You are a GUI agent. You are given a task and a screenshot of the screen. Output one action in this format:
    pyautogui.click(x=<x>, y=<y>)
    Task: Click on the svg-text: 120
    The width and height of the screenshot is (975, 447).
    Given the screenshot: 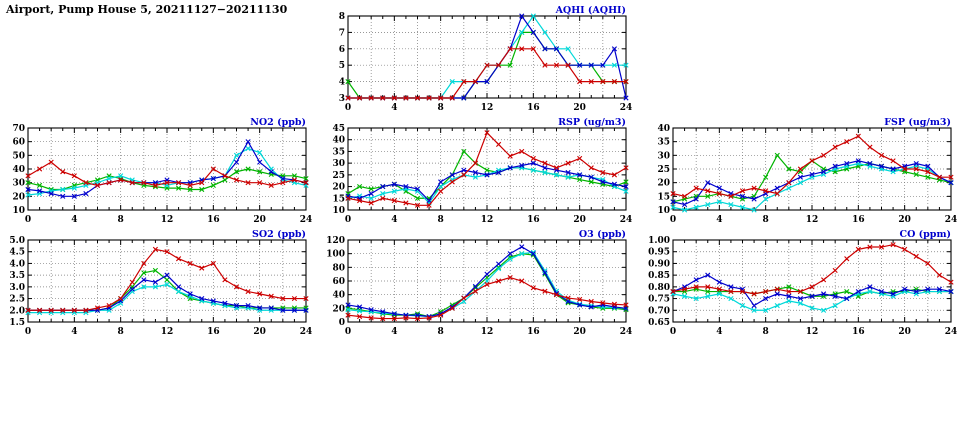 What is the action you would take?
    pyautogui.click(x=335, y=241)
    